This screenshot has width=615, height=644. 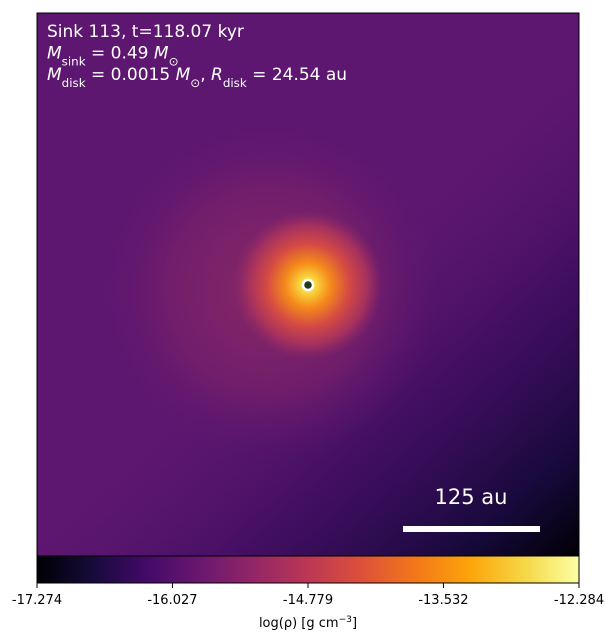 I want to click on colorbar-tick-label: -13.532, so click(x=443, y=600).